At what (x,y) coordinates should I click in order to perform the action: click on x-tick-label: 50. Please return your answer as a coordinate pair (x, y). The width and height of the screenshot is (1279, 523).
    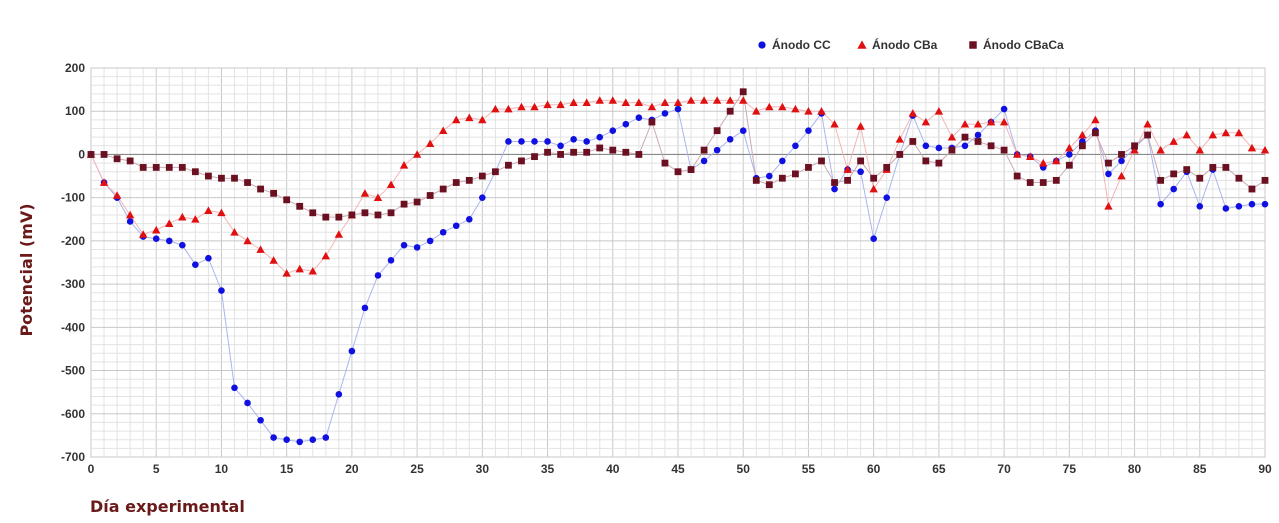
    Looking at the image, I should click on (744, 469).